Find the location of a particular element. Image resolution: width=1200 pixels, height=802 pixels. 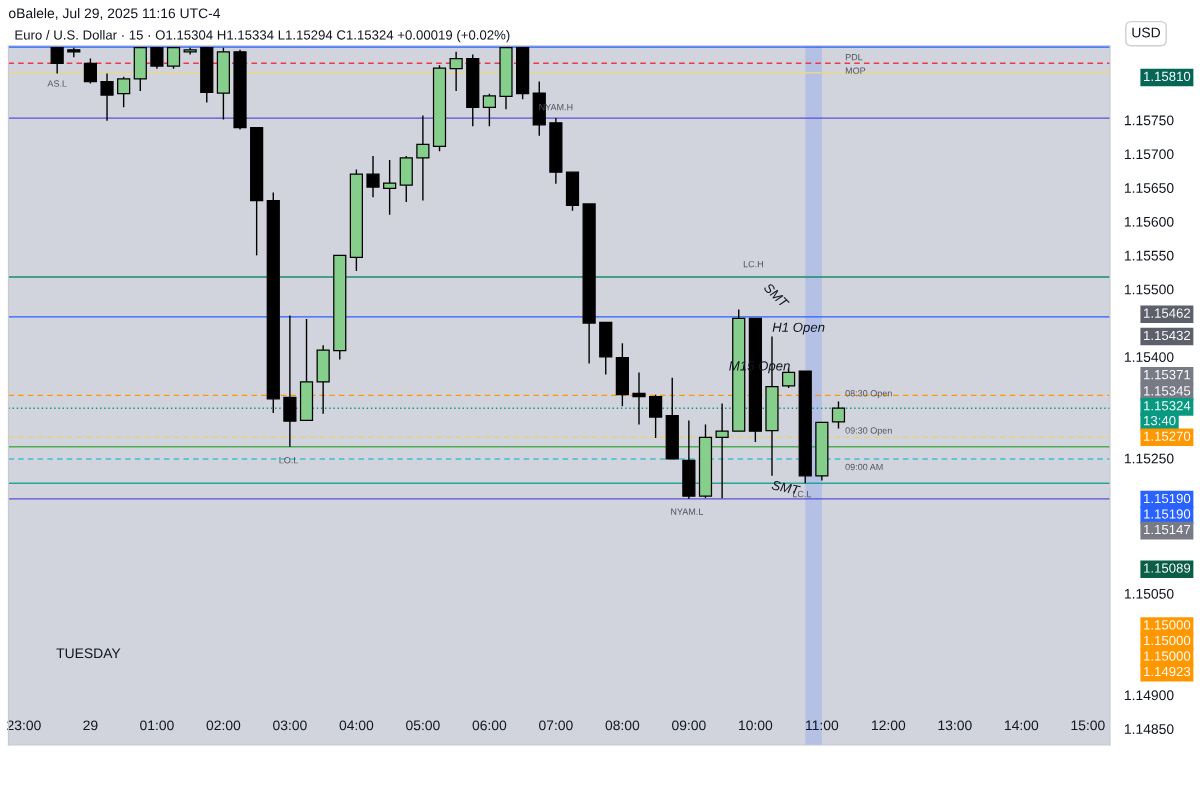

annotation: SMT is located at coordinates (776, 295).